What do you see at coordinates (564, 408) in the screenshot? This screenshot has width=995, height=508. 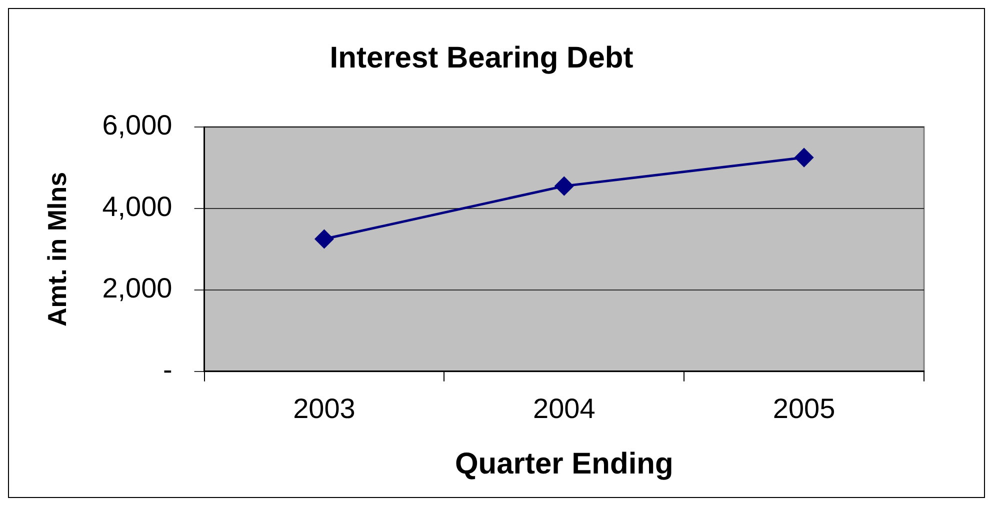 I see `x-tick-label: 2004` at bounding box center [564, 408].